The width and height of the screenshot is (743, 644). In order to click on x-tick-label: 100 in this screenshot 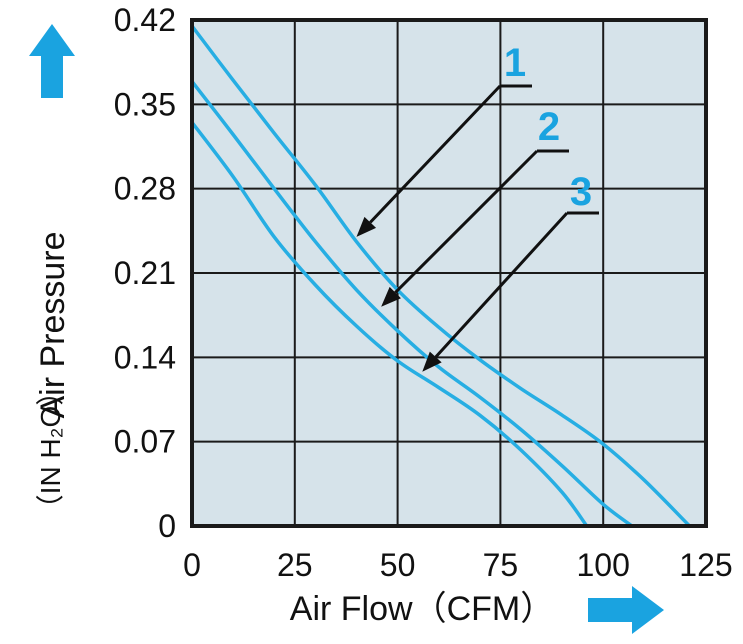, I will do `click(603, 565)`.